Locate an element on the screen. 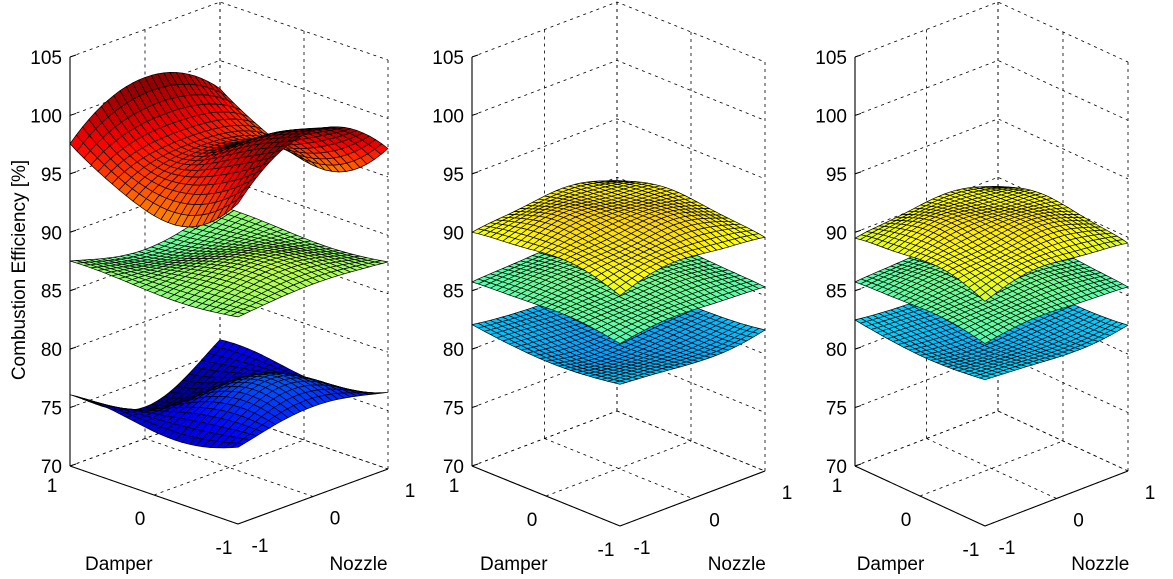 The height and width of the screenshot is (579, 1173). surface-red-orange is located at coordinates (229, 150).